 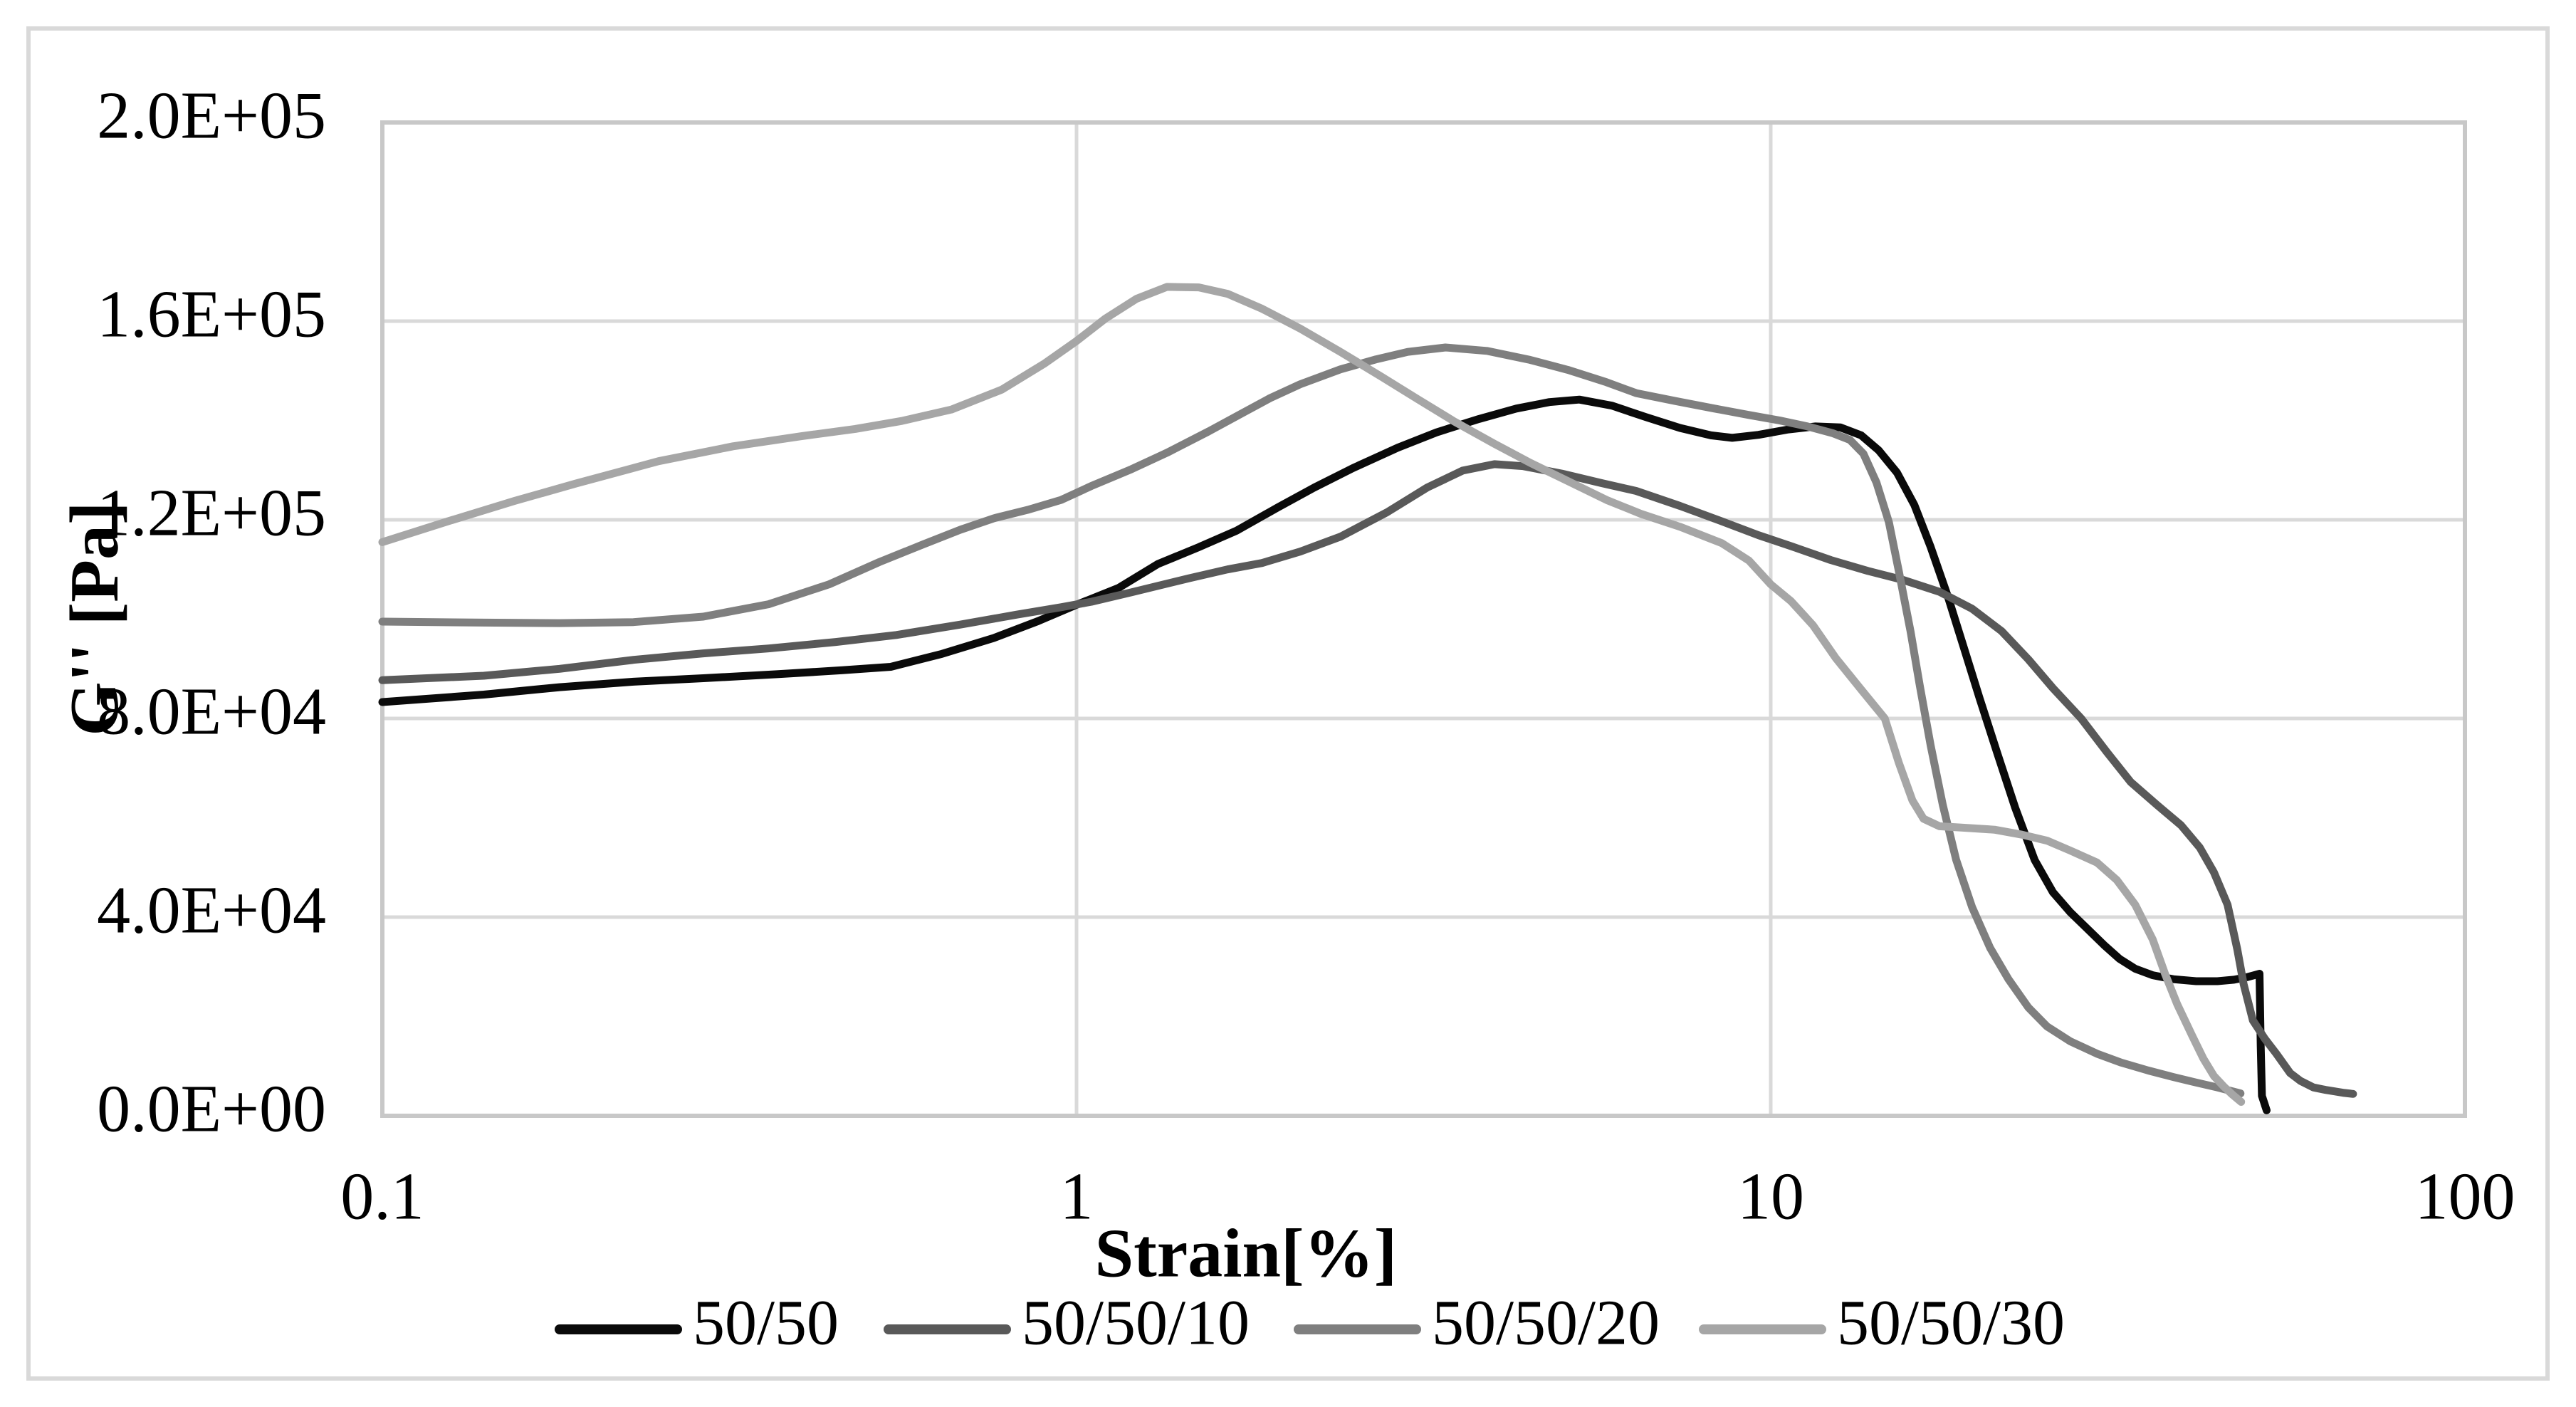 I want to click on legend-item: 50/50/20, so click(x=1477, y=1323).